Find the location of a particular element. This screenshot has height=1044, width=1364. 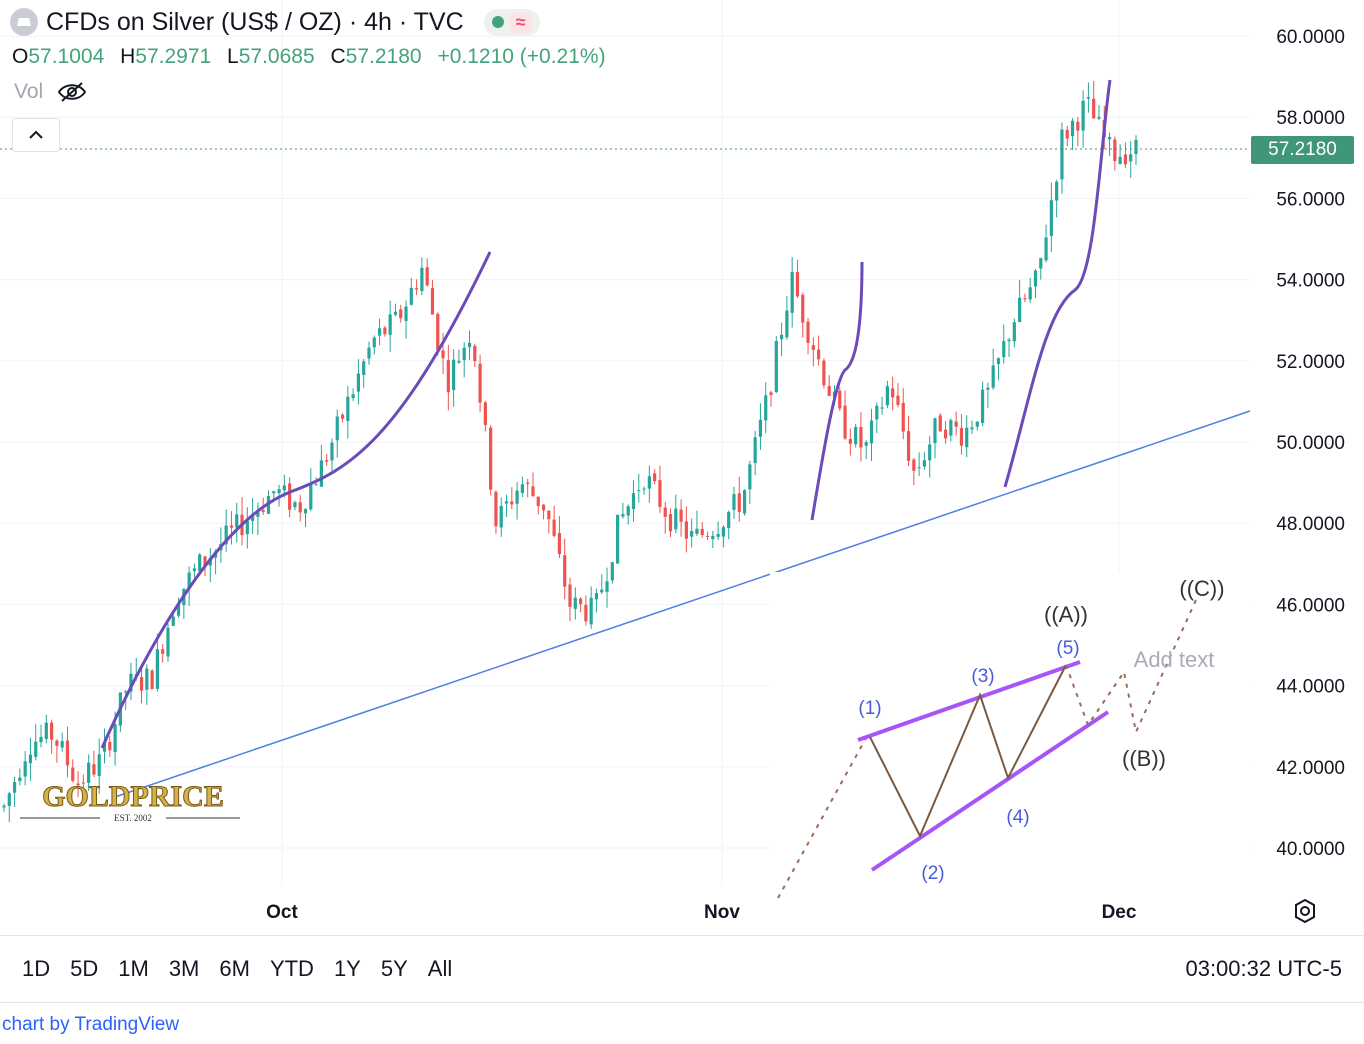

high-label: H is located at coordinates (128, 56).